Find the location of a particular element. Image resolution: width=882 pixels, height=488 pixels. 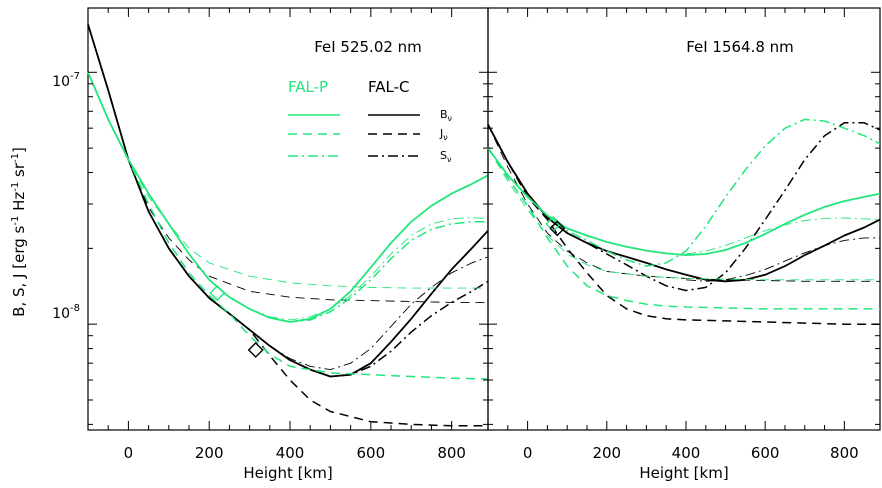

series-line-fal-p-dashed-thin is located at coordinates (683, 214).